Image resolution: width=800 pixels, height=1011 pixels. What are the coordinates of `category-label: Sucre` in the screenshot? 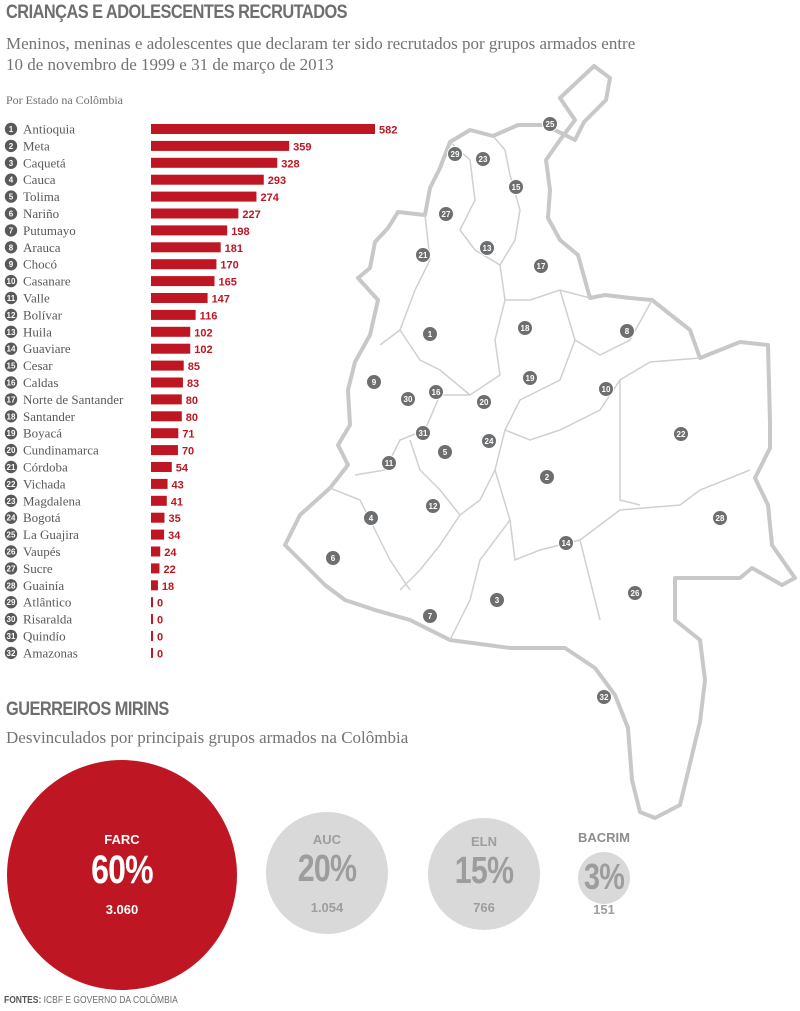 It's located at (38, 568).